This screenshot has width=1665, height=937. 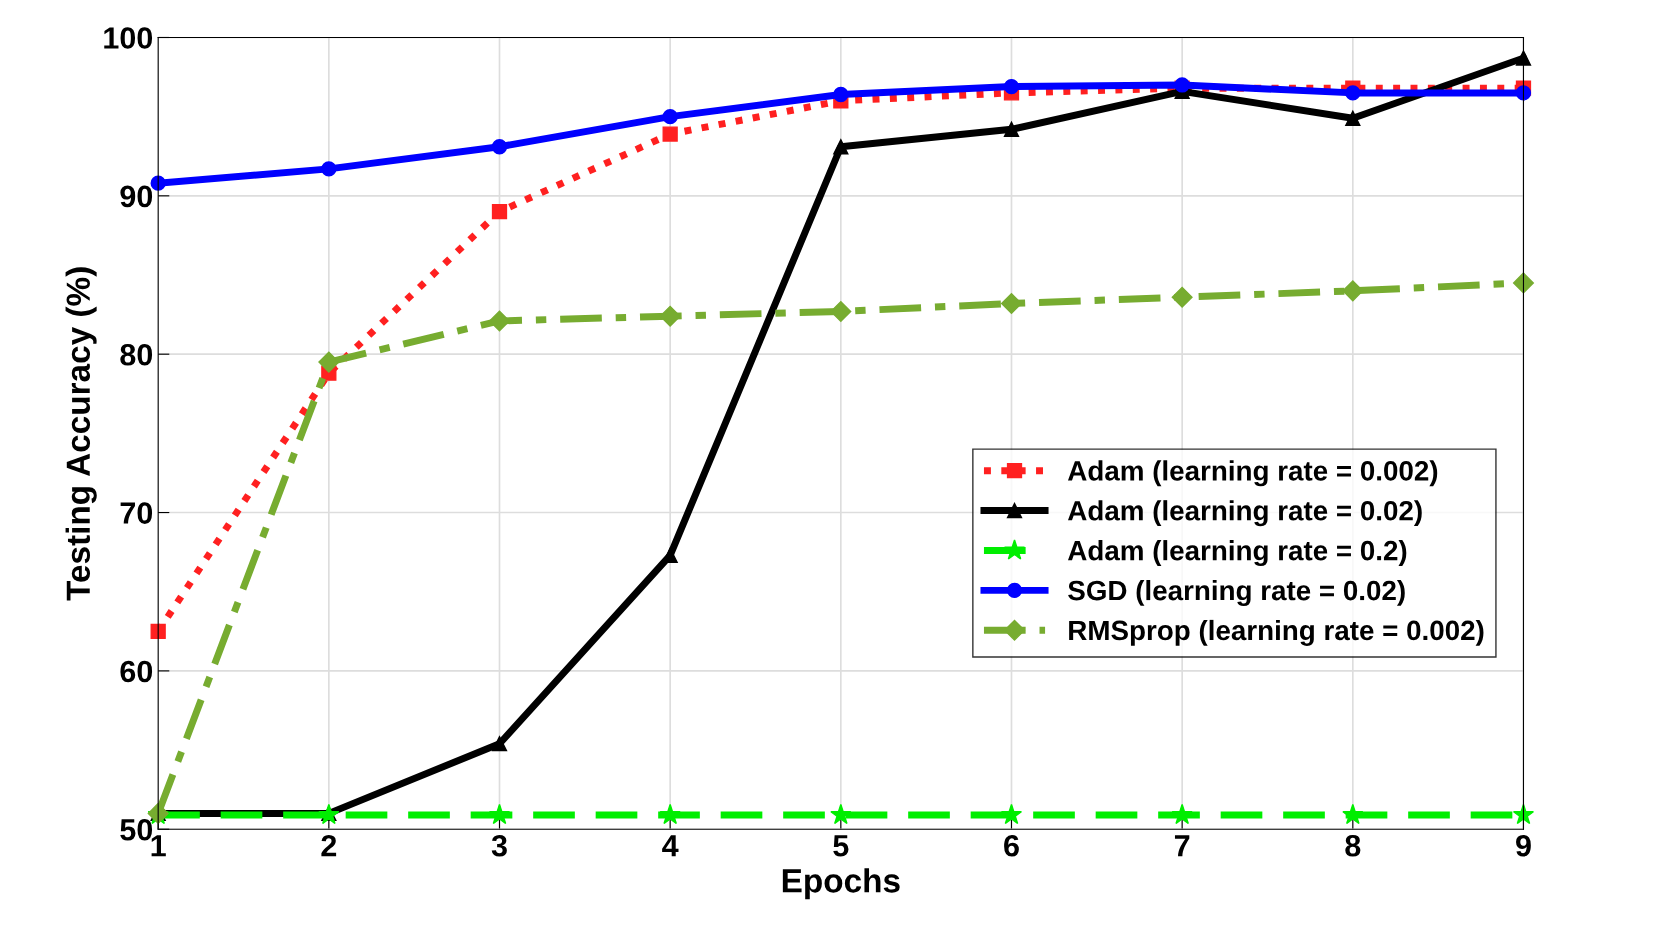 I want to click on x-tick-label: 8, so click(x=1353, y=845).